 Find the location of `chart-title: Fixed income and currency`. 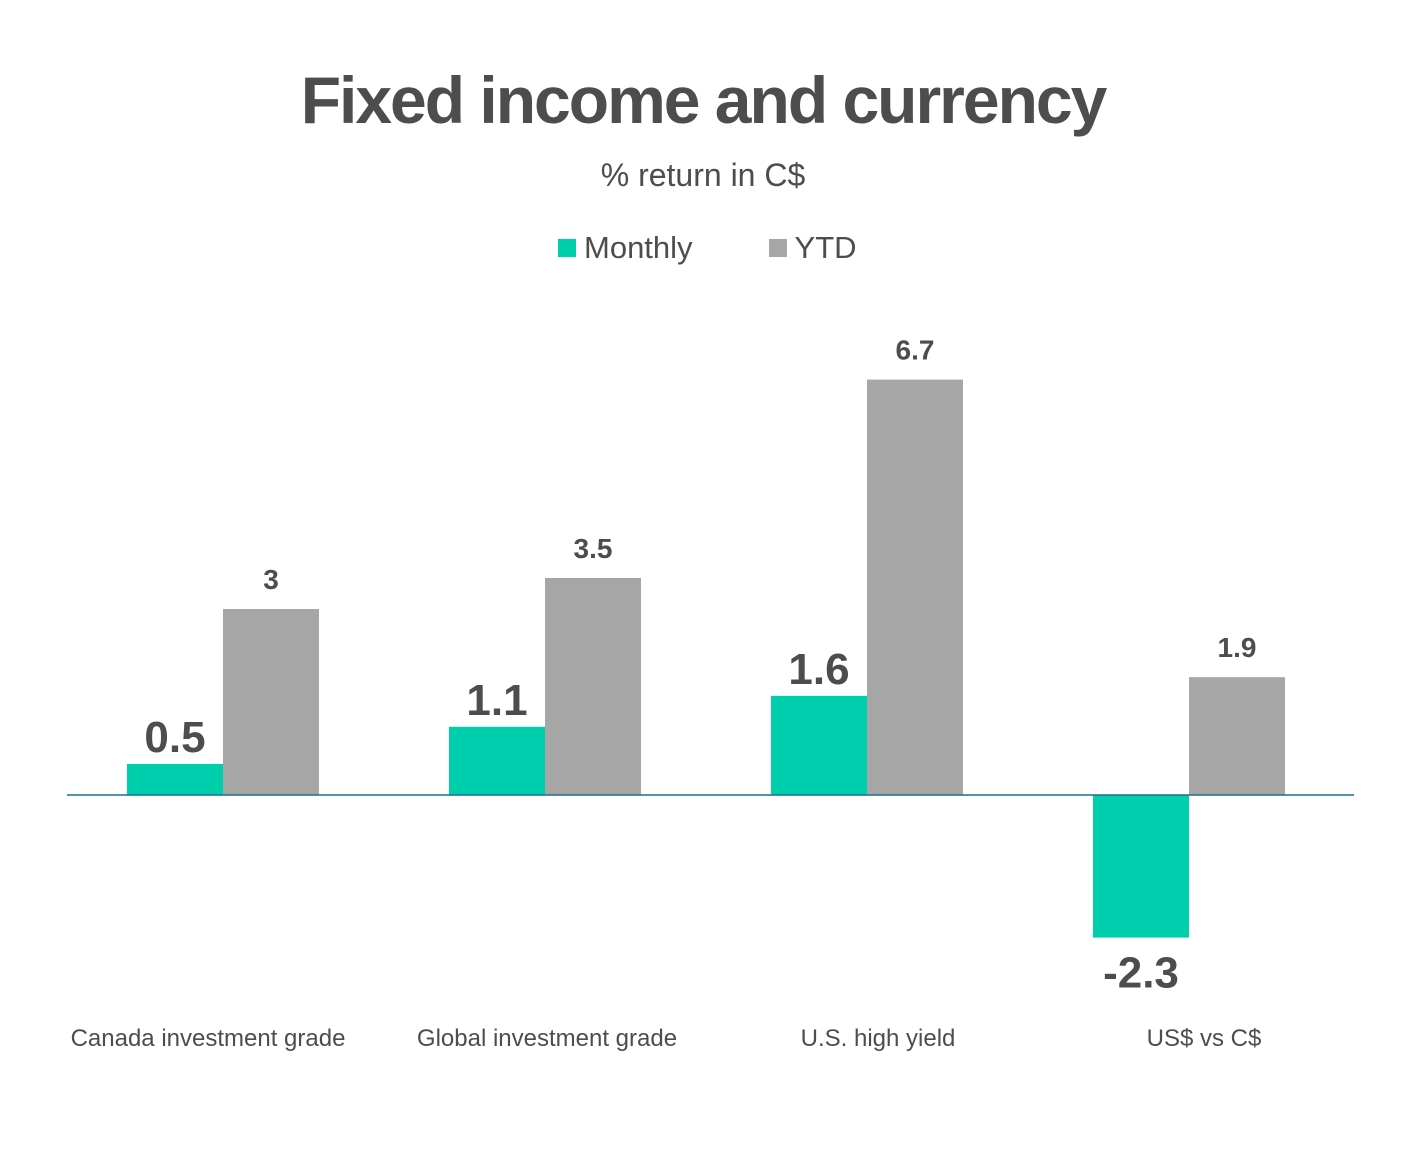

chart-title: Fixed income and currency is located at coordinates (704, 100).